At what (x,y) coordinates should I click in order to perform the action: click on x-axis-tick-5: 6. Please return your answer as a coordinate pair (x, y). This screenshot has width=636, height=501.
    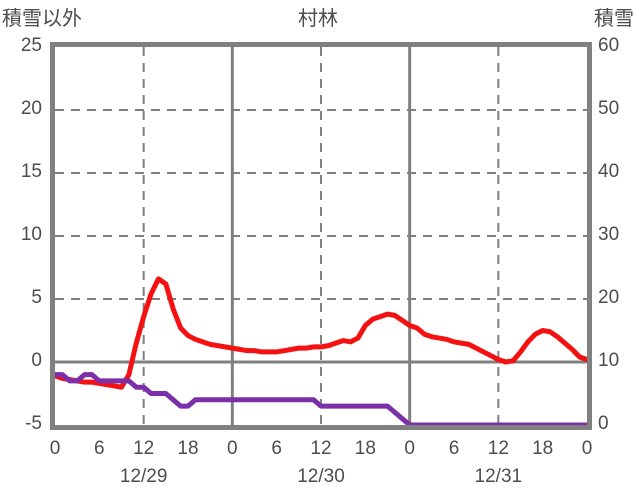
    Looking at the image, I should click on (276, 448).